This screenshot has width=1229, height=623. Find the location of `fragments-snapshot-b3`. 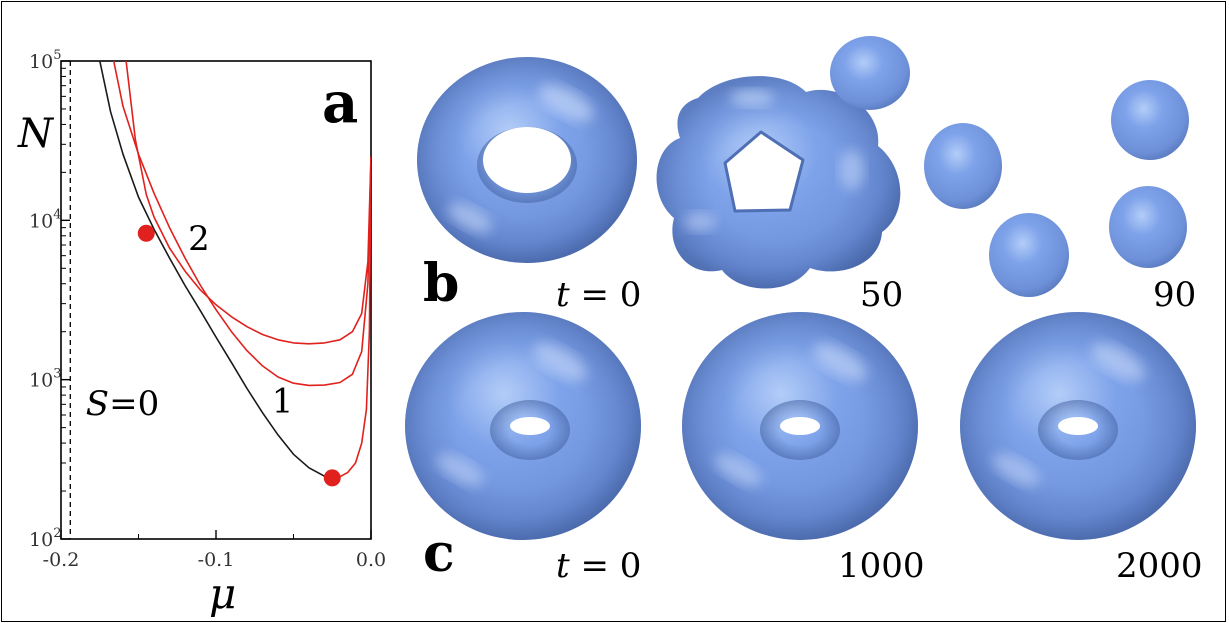

fragments-snapshot-b3 is located at coordinates (1009, 166).